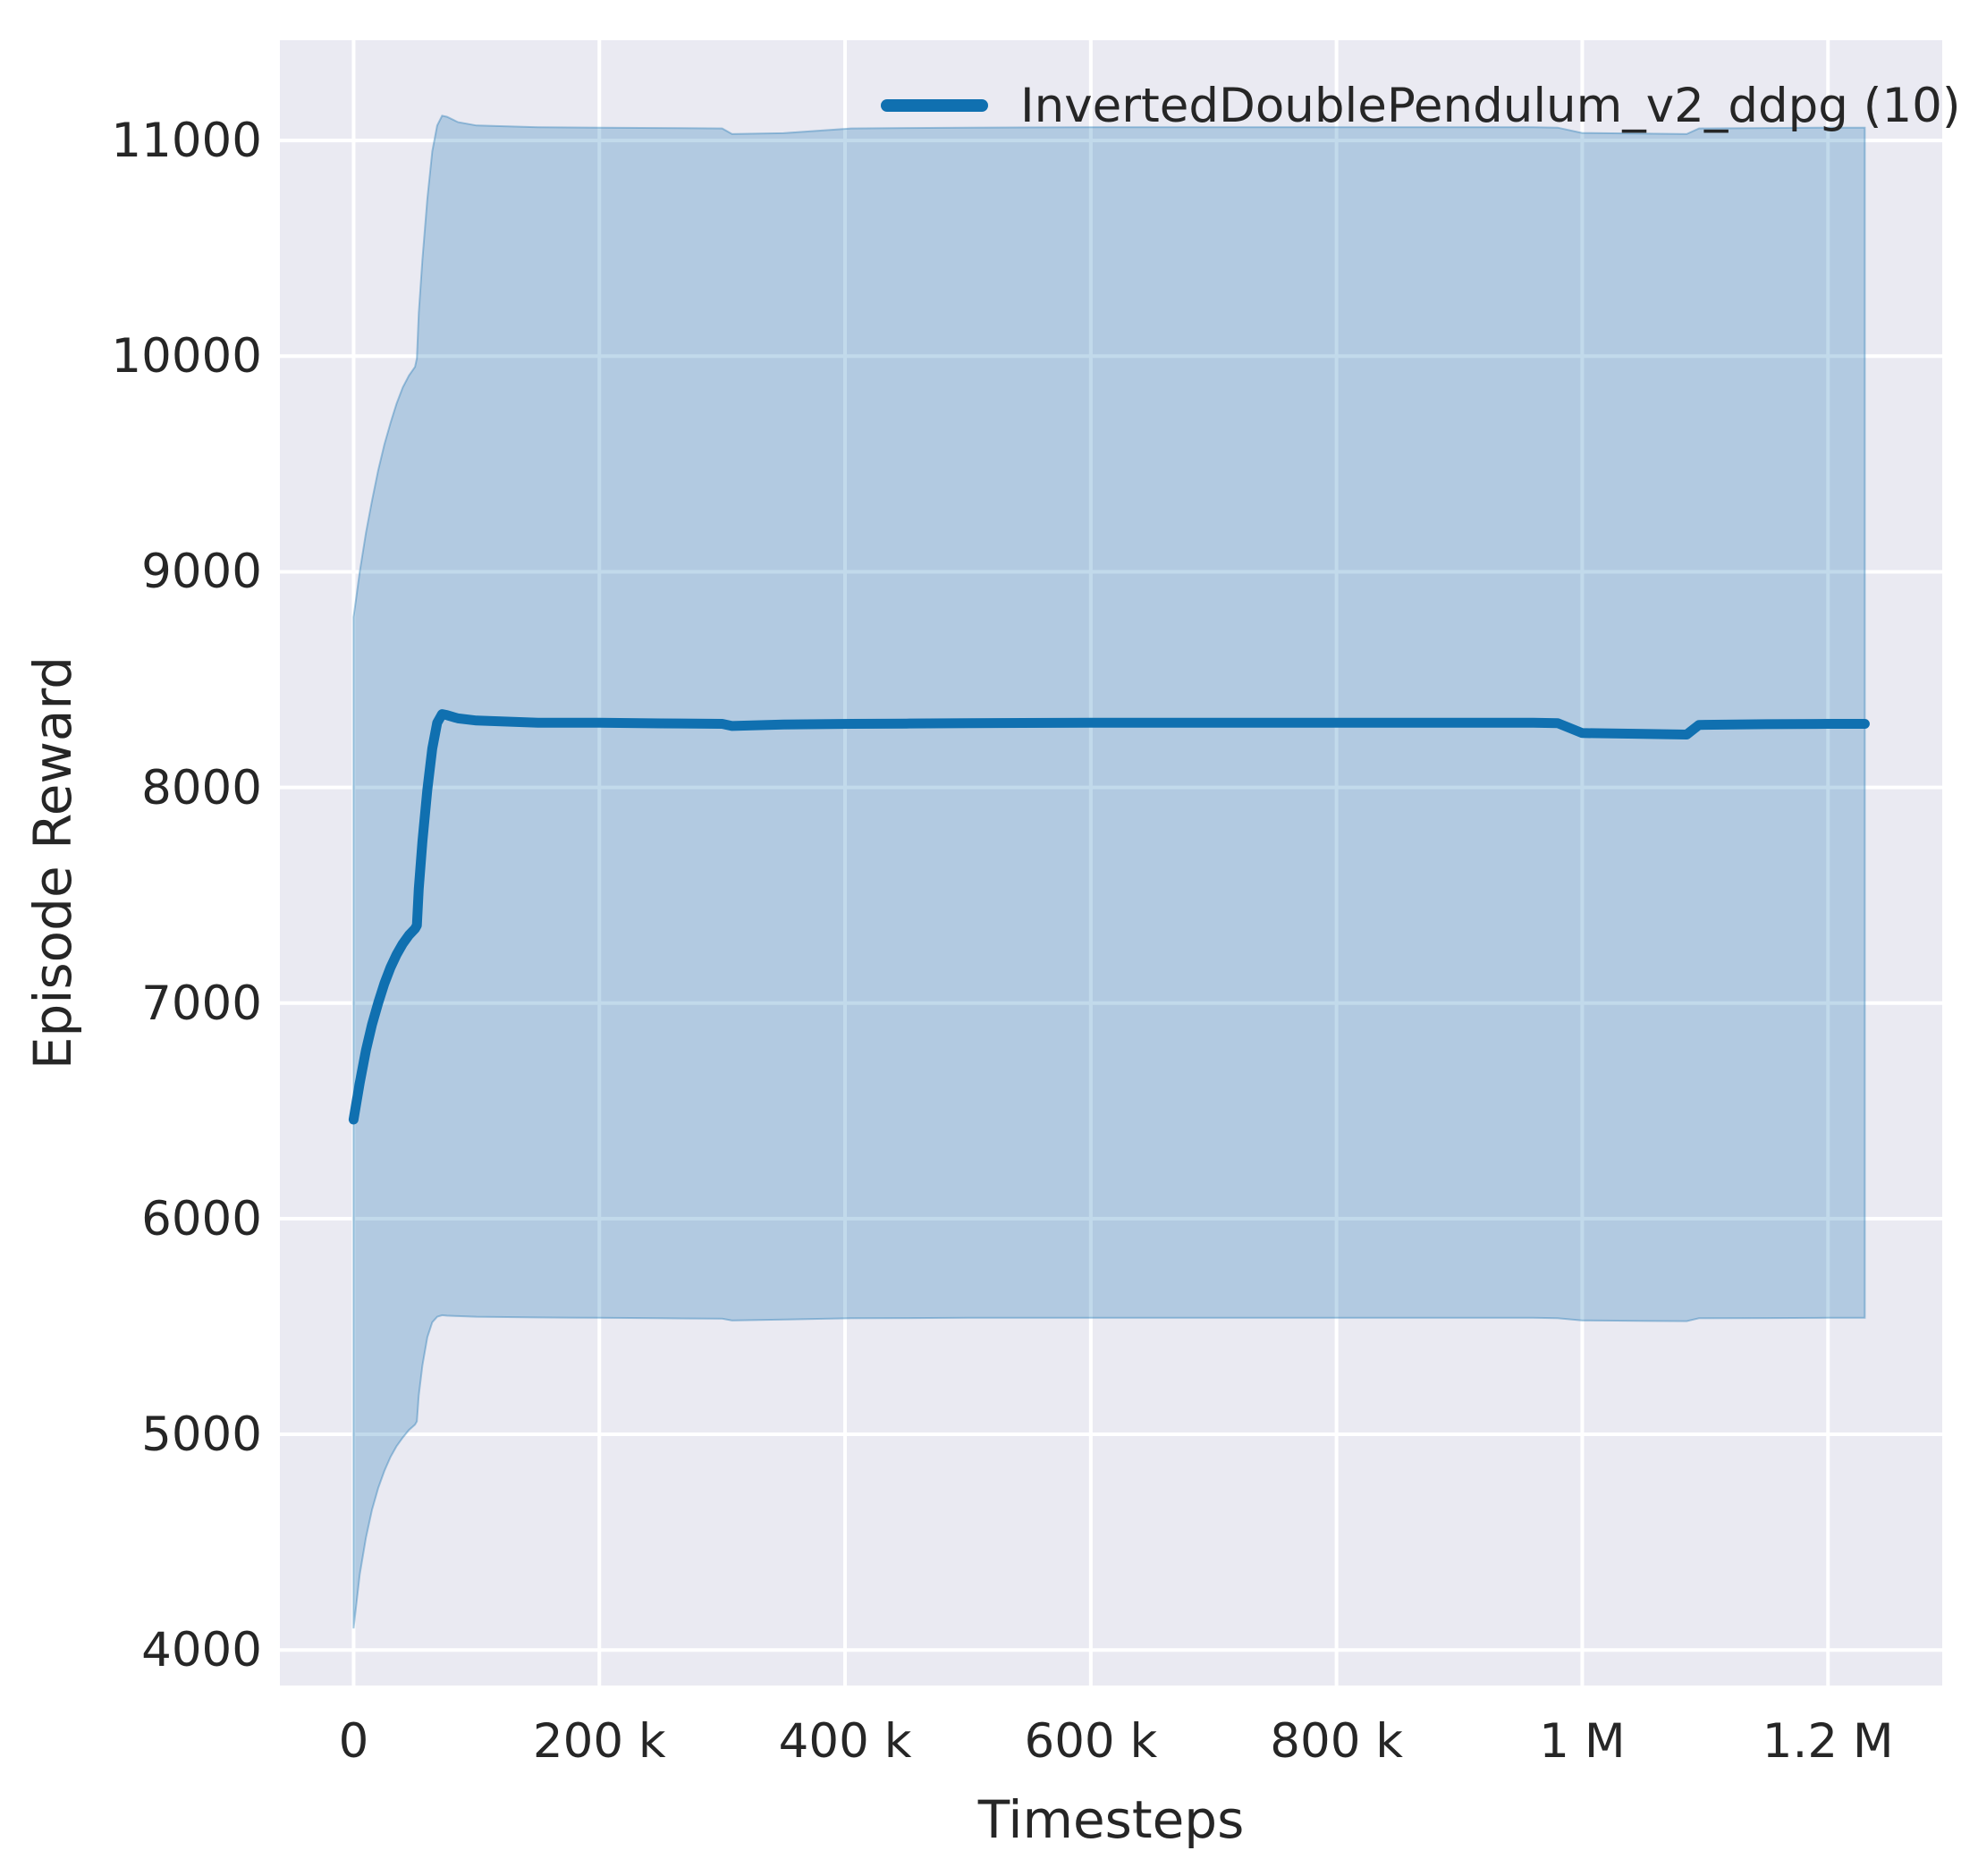 The height and width of the screenshot is (1876, 1978). Describe the element at coordinates (1582, 1742) in the screenshot. I see `x-tick-label: 1 M` at that location.